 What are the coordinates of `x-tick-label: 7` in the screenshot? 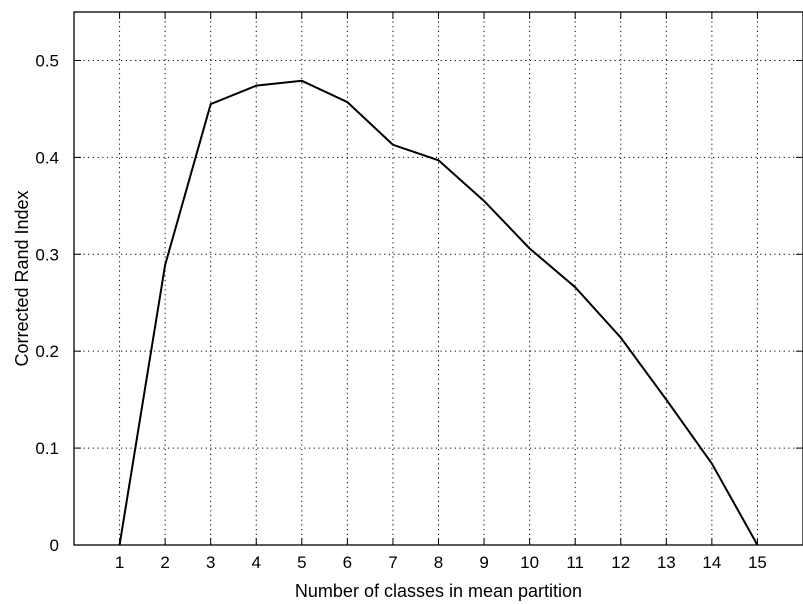 It's located at (392, 562).